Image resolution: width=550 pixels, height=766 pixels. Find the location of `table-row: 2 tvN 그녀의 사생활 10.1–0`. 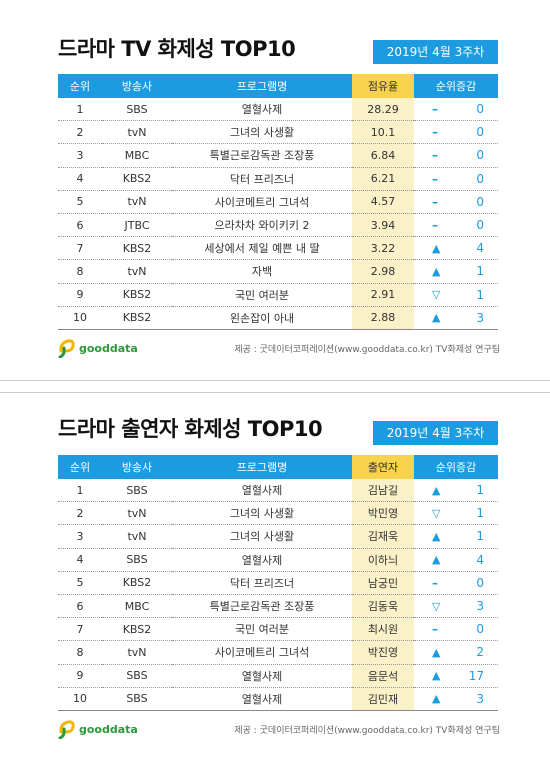

table-row: 2 tvN 그녀의 사생활 10.1–0 is located at coordinates (278, 132).